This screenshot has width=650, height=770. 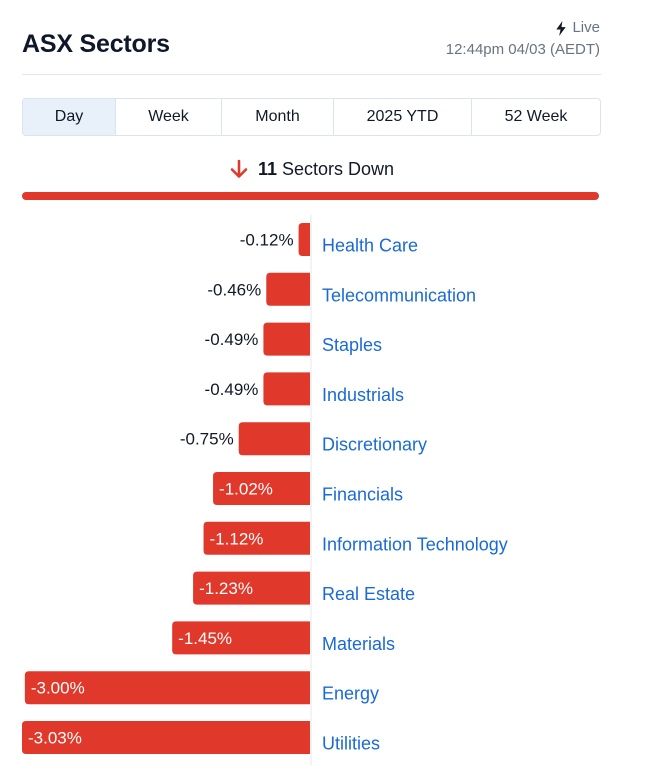 What do you see at coordinates (232, 389) in the screenshot?
I see `value-label-industrials: -0.49%` at bounding box center [232, 389].